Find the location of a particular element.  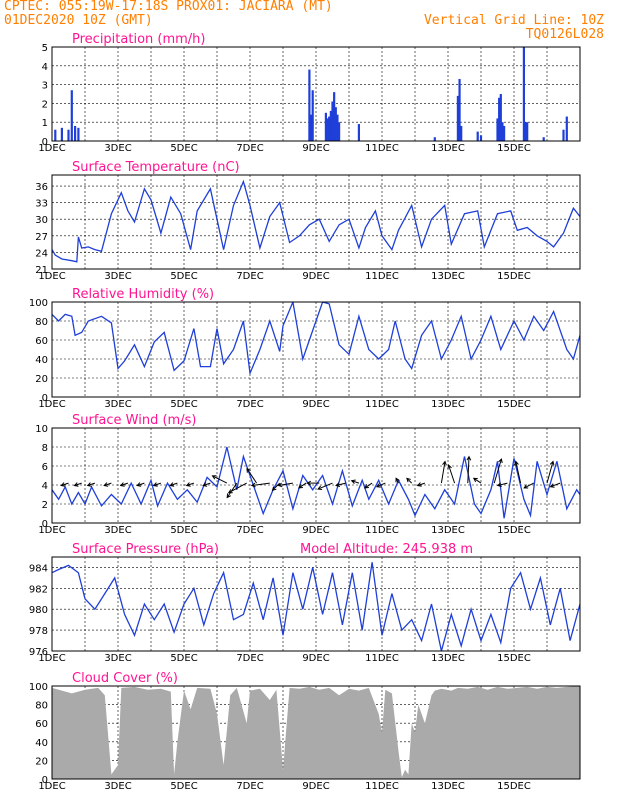

y-tick-label: 100 is located at coordinates (38, 687).